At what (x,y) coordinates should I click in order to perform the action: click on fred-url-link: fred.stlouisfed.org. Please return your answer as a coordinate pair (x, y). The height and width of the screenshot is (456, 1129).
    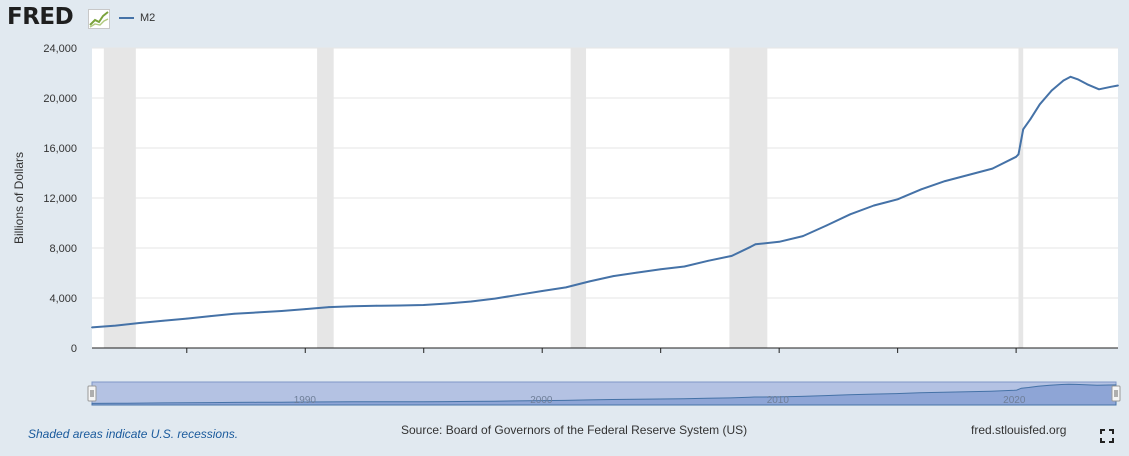
    Looking at the image, I should click on (1019, 430).